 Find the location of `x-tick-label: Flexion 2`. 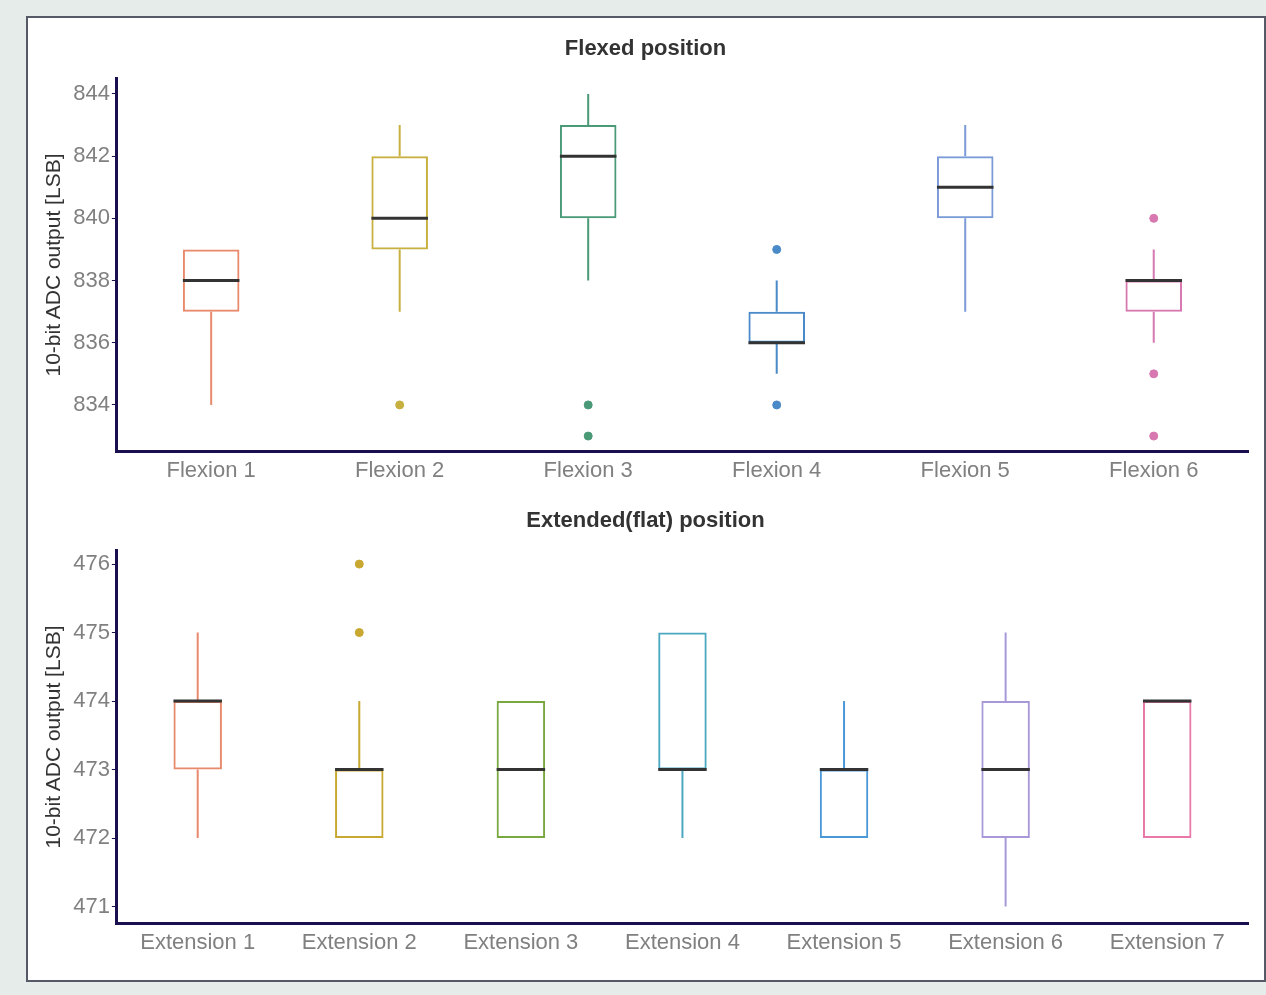

x-tick-label: Flexion 2 is located at coordinates (400, 469).